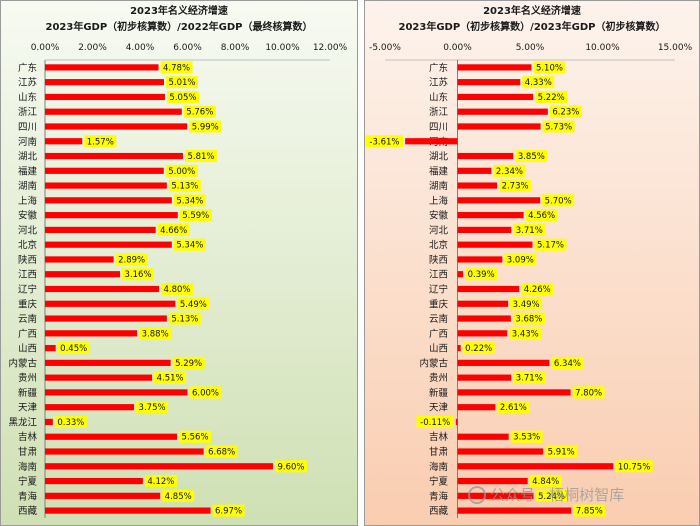  I want to click on x-tick-label: 2.00%, so click(92, 48).